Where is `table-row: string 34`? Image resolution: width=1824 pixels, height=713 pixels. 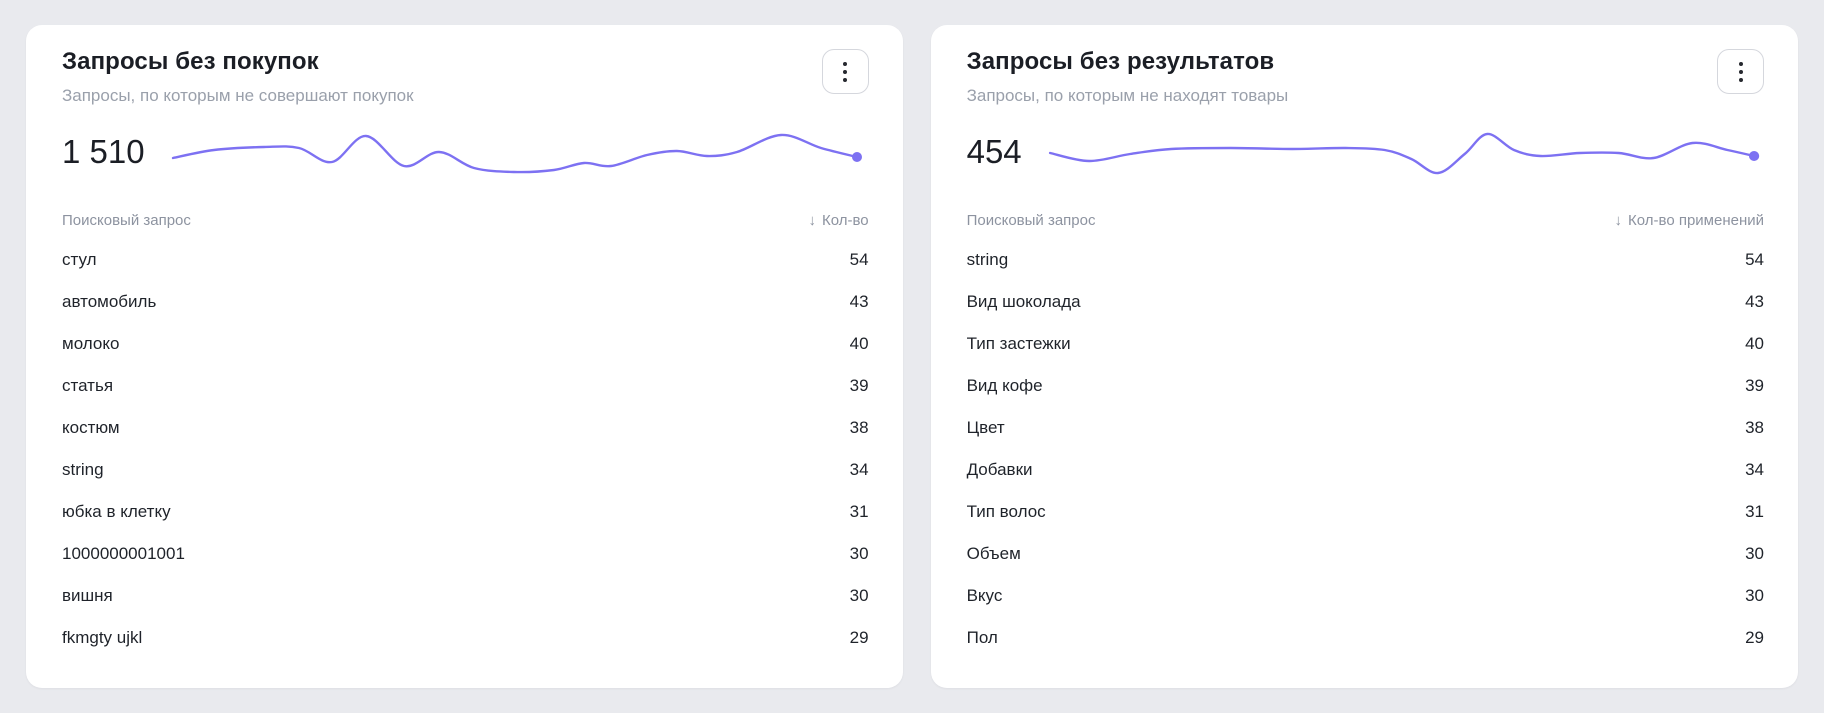 table-row: string 34 is located at coordinates (465, 470).